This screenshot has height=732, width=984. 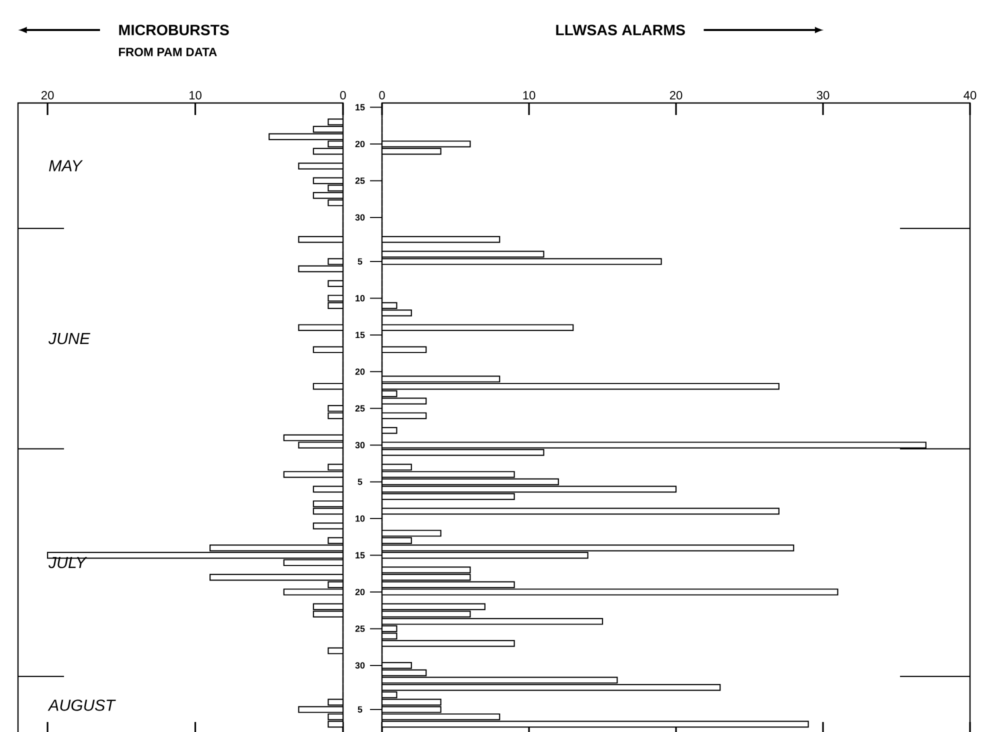 What do you see at coordinates (66, 166) in the screenshot?
I see `annotation: MAY` at bounding box center [66, 166].